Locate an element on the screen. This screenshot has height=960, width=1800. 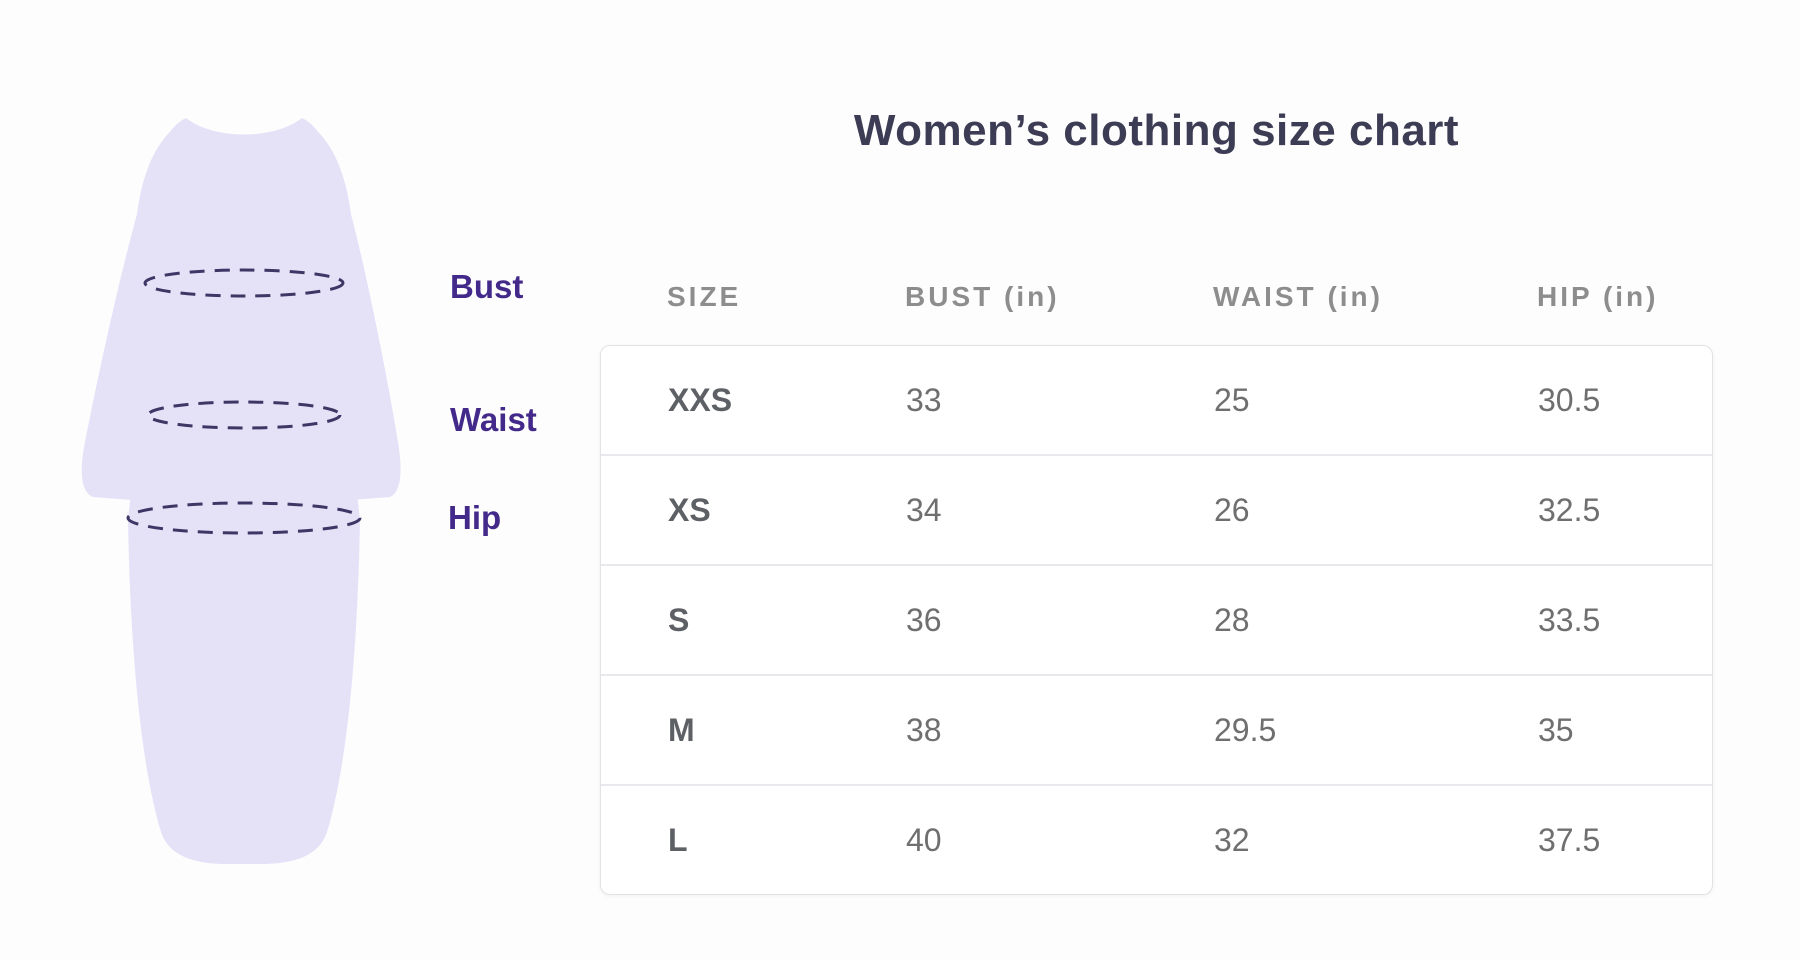
hip-cell: 33.5 is located at coordinates (1569, 619).